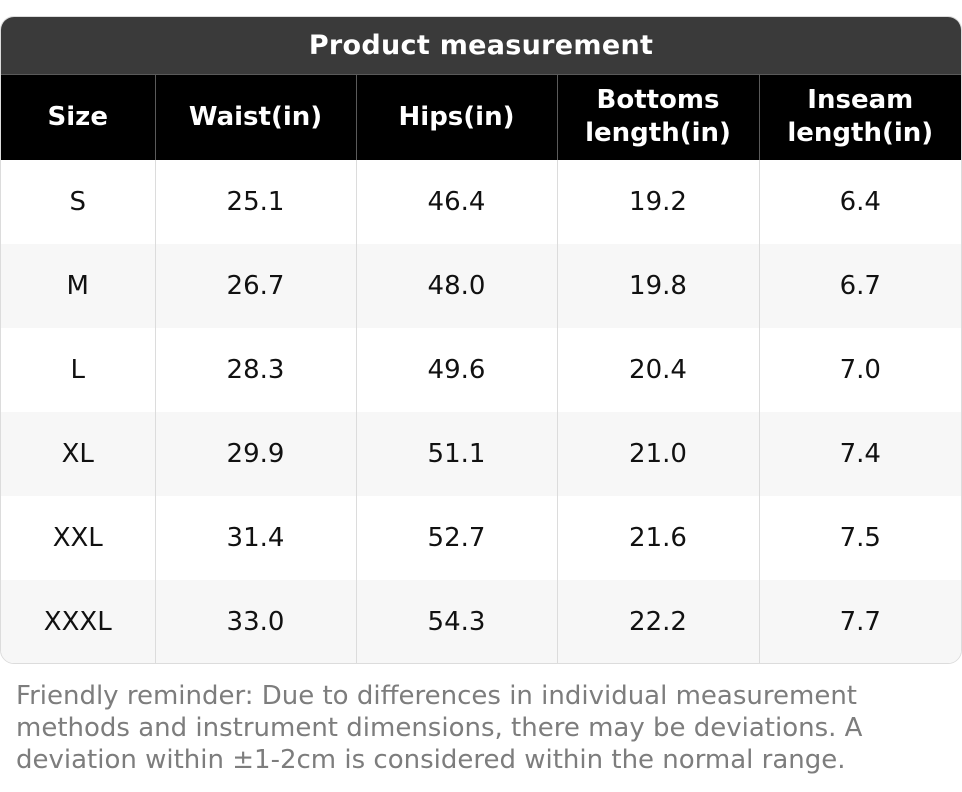 This screenshot has height=792, width=962. I want to click on cell-inseam-length: 7.7, so click(859, 621).